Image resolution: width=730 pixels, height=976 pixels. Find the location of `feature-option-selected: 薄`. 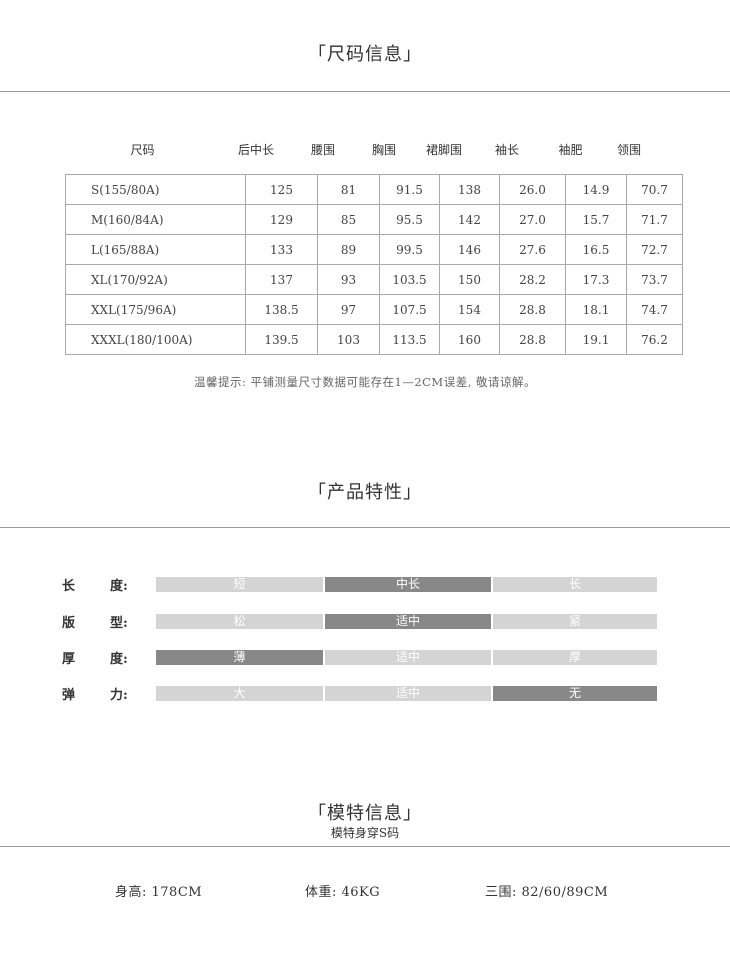

feature-option-selected: 薄 is located at coordinates (239, 657).